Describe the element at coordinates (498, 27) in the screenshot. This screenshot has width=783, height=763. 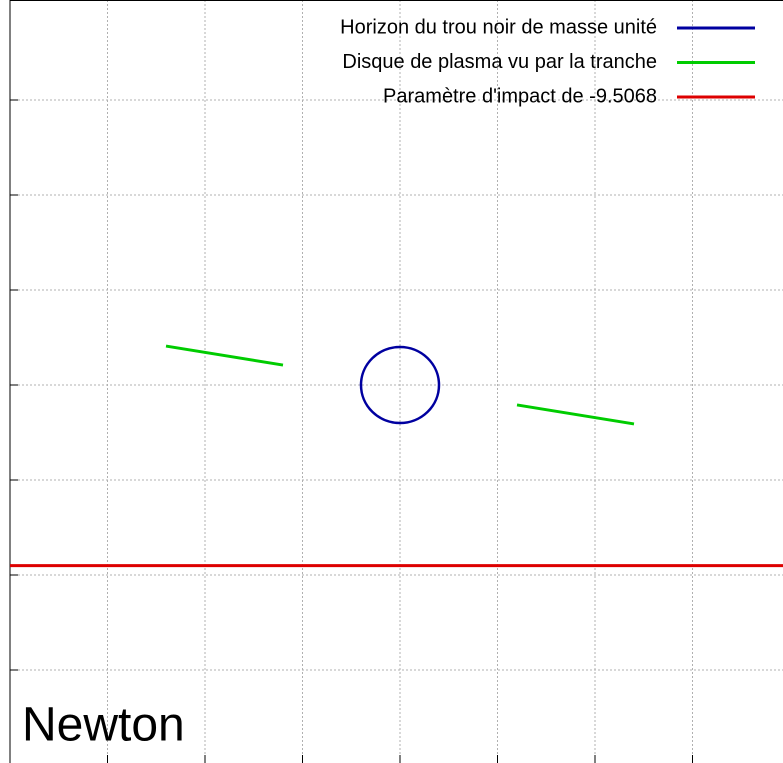
I see `legend-label: Horizon du trou noir de masse unité` at that location.